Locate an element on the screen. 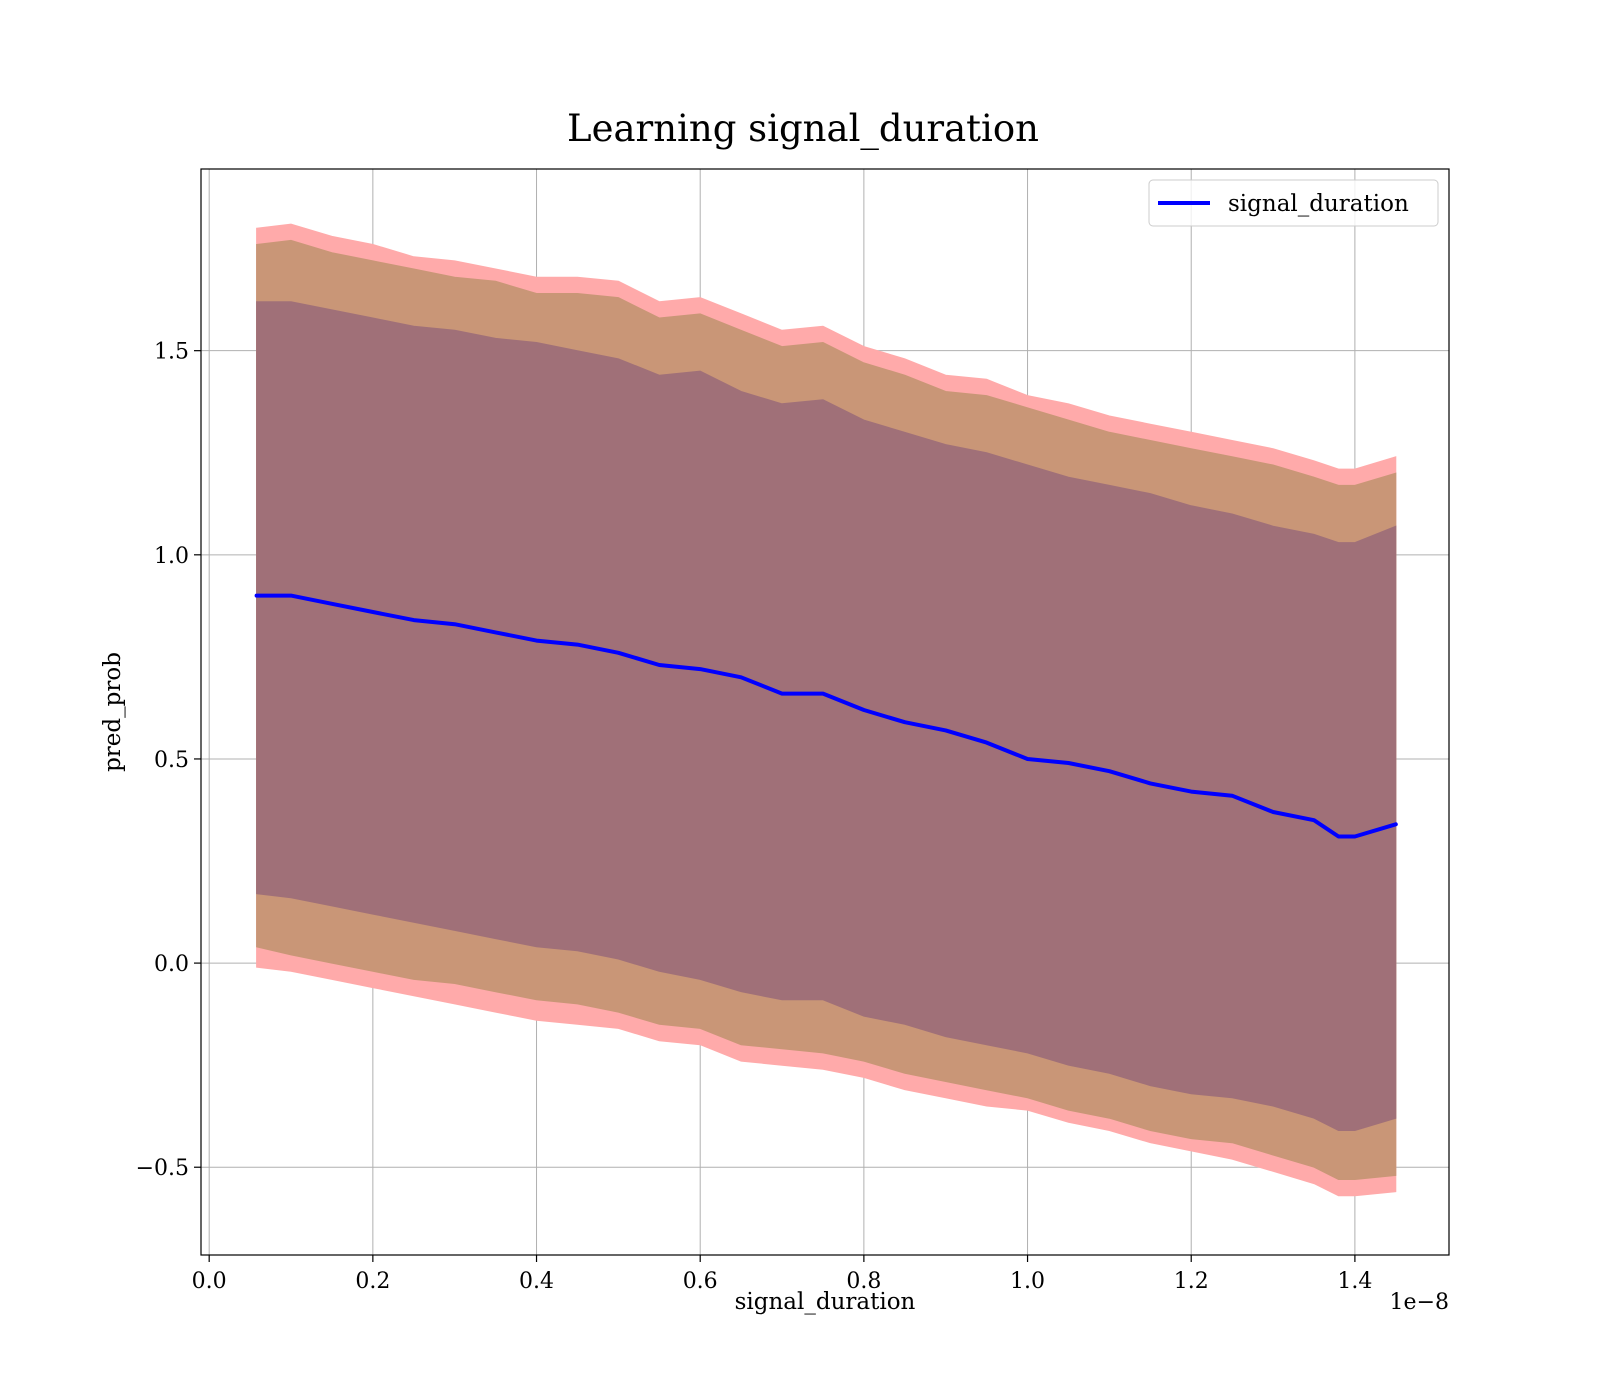  x-tick-label: 1.2 is located at coordinates (1191, 1281).